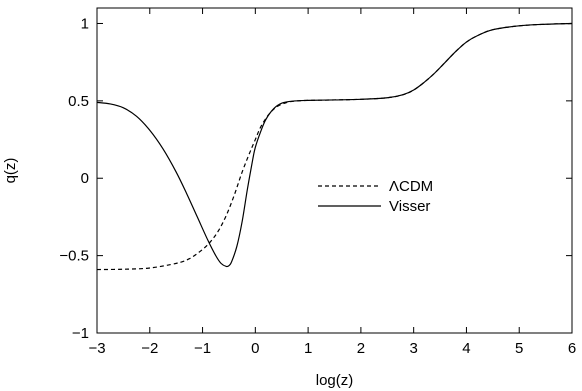  I want to click on x-tick-label: 2, so click(361, 348).